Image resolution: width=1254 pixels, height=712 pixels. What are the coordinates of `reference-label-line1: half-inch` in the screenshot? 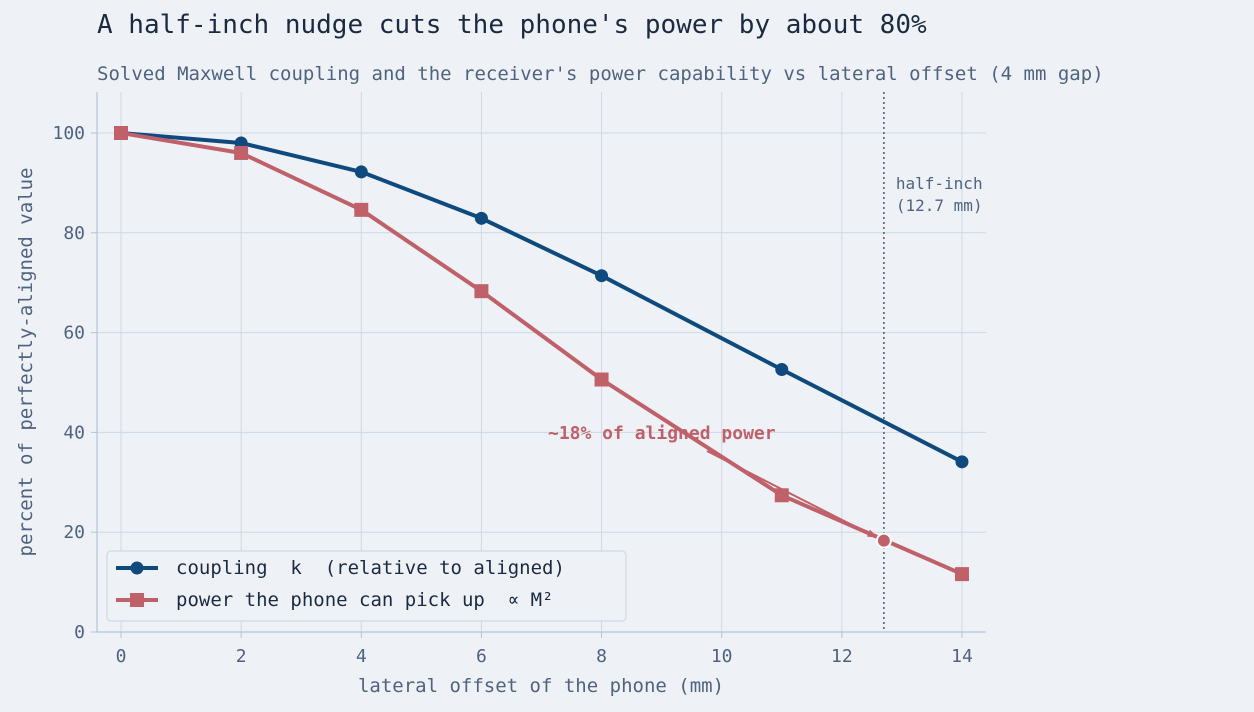 It's located at (939, 183).